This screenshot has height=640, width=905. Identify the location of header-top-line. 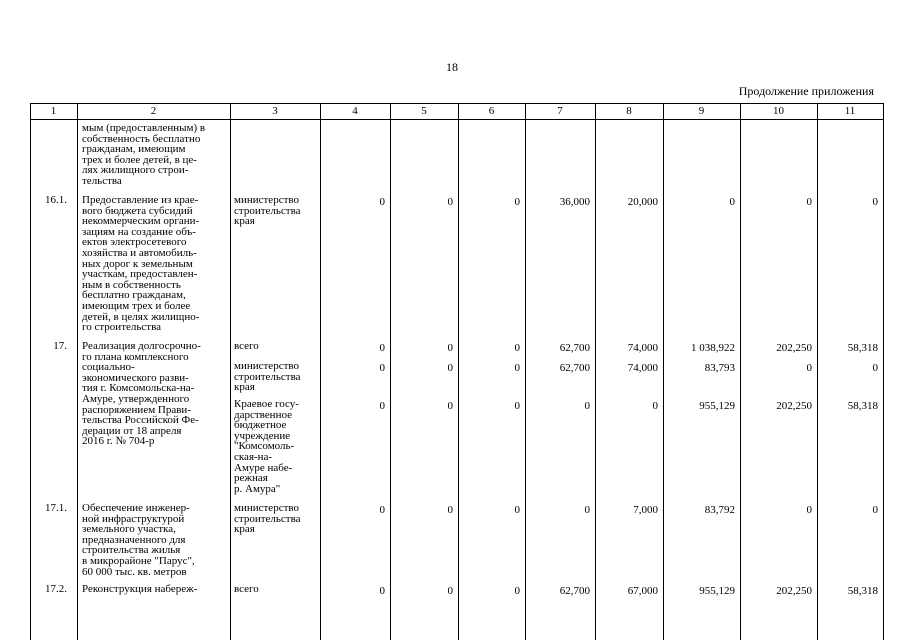
(457, 103).